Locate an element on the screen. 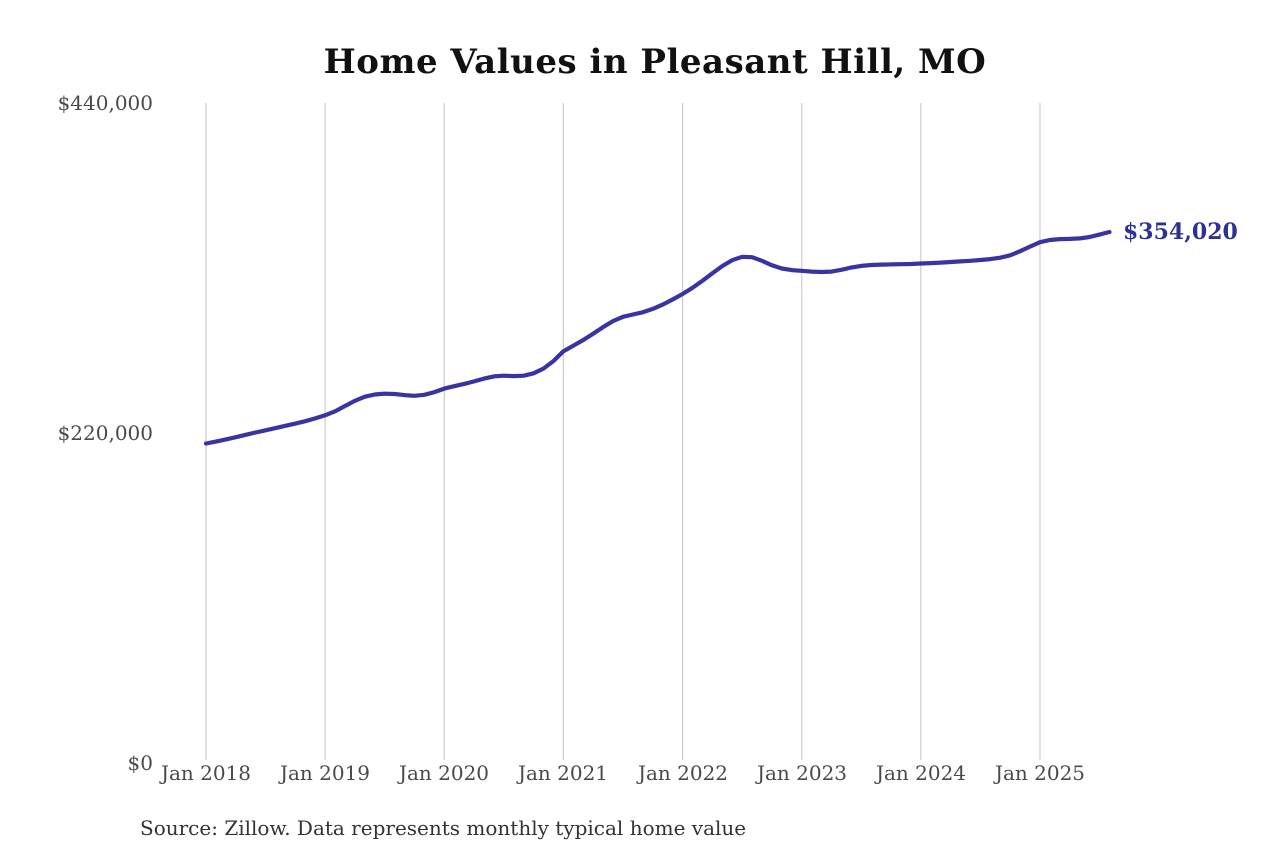  x-tick-label: Jan 2024 is located at coordinates (921, 773).